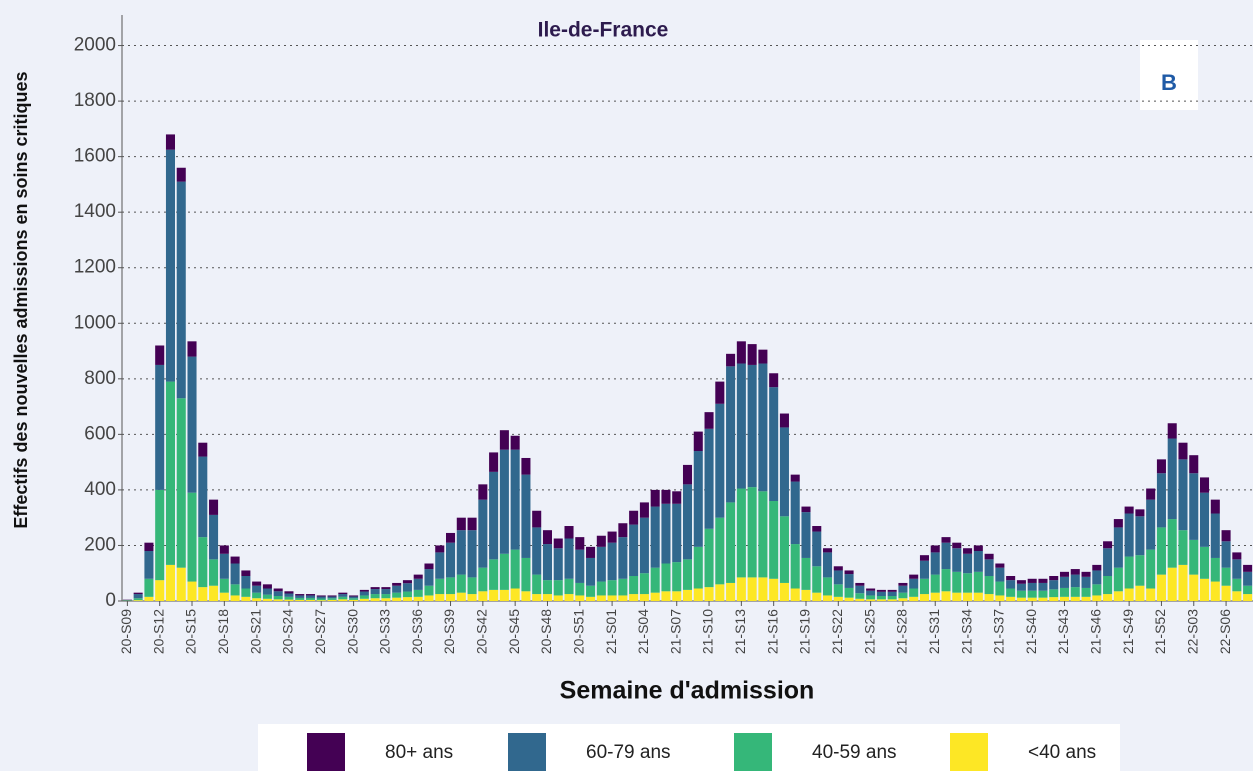 The width and height of the screenshot is (1253, 771). I want to click on x-tick-label: 20-S45, so click(514, 631).